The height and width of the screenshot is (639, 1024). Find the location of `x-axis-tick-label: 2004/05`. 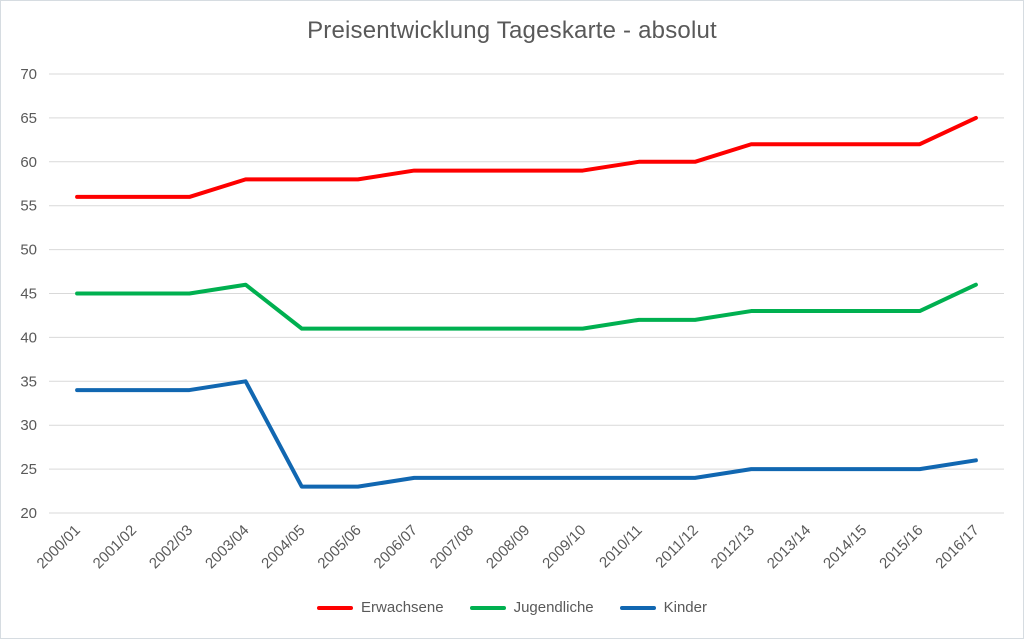

x-axis-tick-label: 2004/05 is located at coordinates (283, 547).